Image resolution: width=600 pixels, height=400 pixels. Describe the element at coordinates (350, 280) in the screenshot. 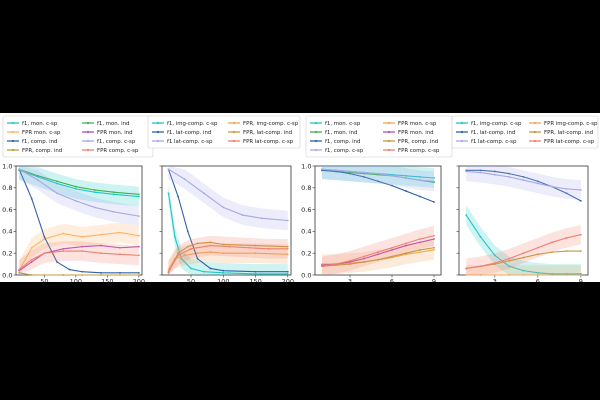

I see `x-tick-label: 3` at that location.